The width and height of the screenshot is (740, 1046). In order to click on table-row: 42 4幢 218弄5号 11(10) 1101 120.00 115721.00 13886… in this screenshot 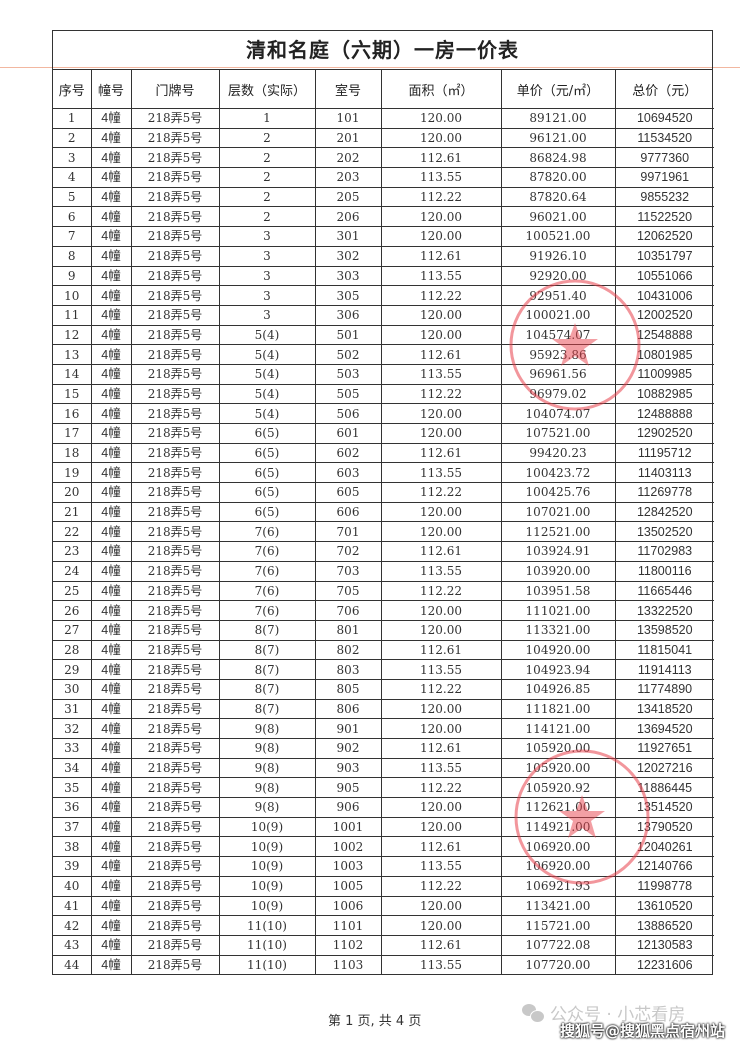, I will do `click(383, 925)`.